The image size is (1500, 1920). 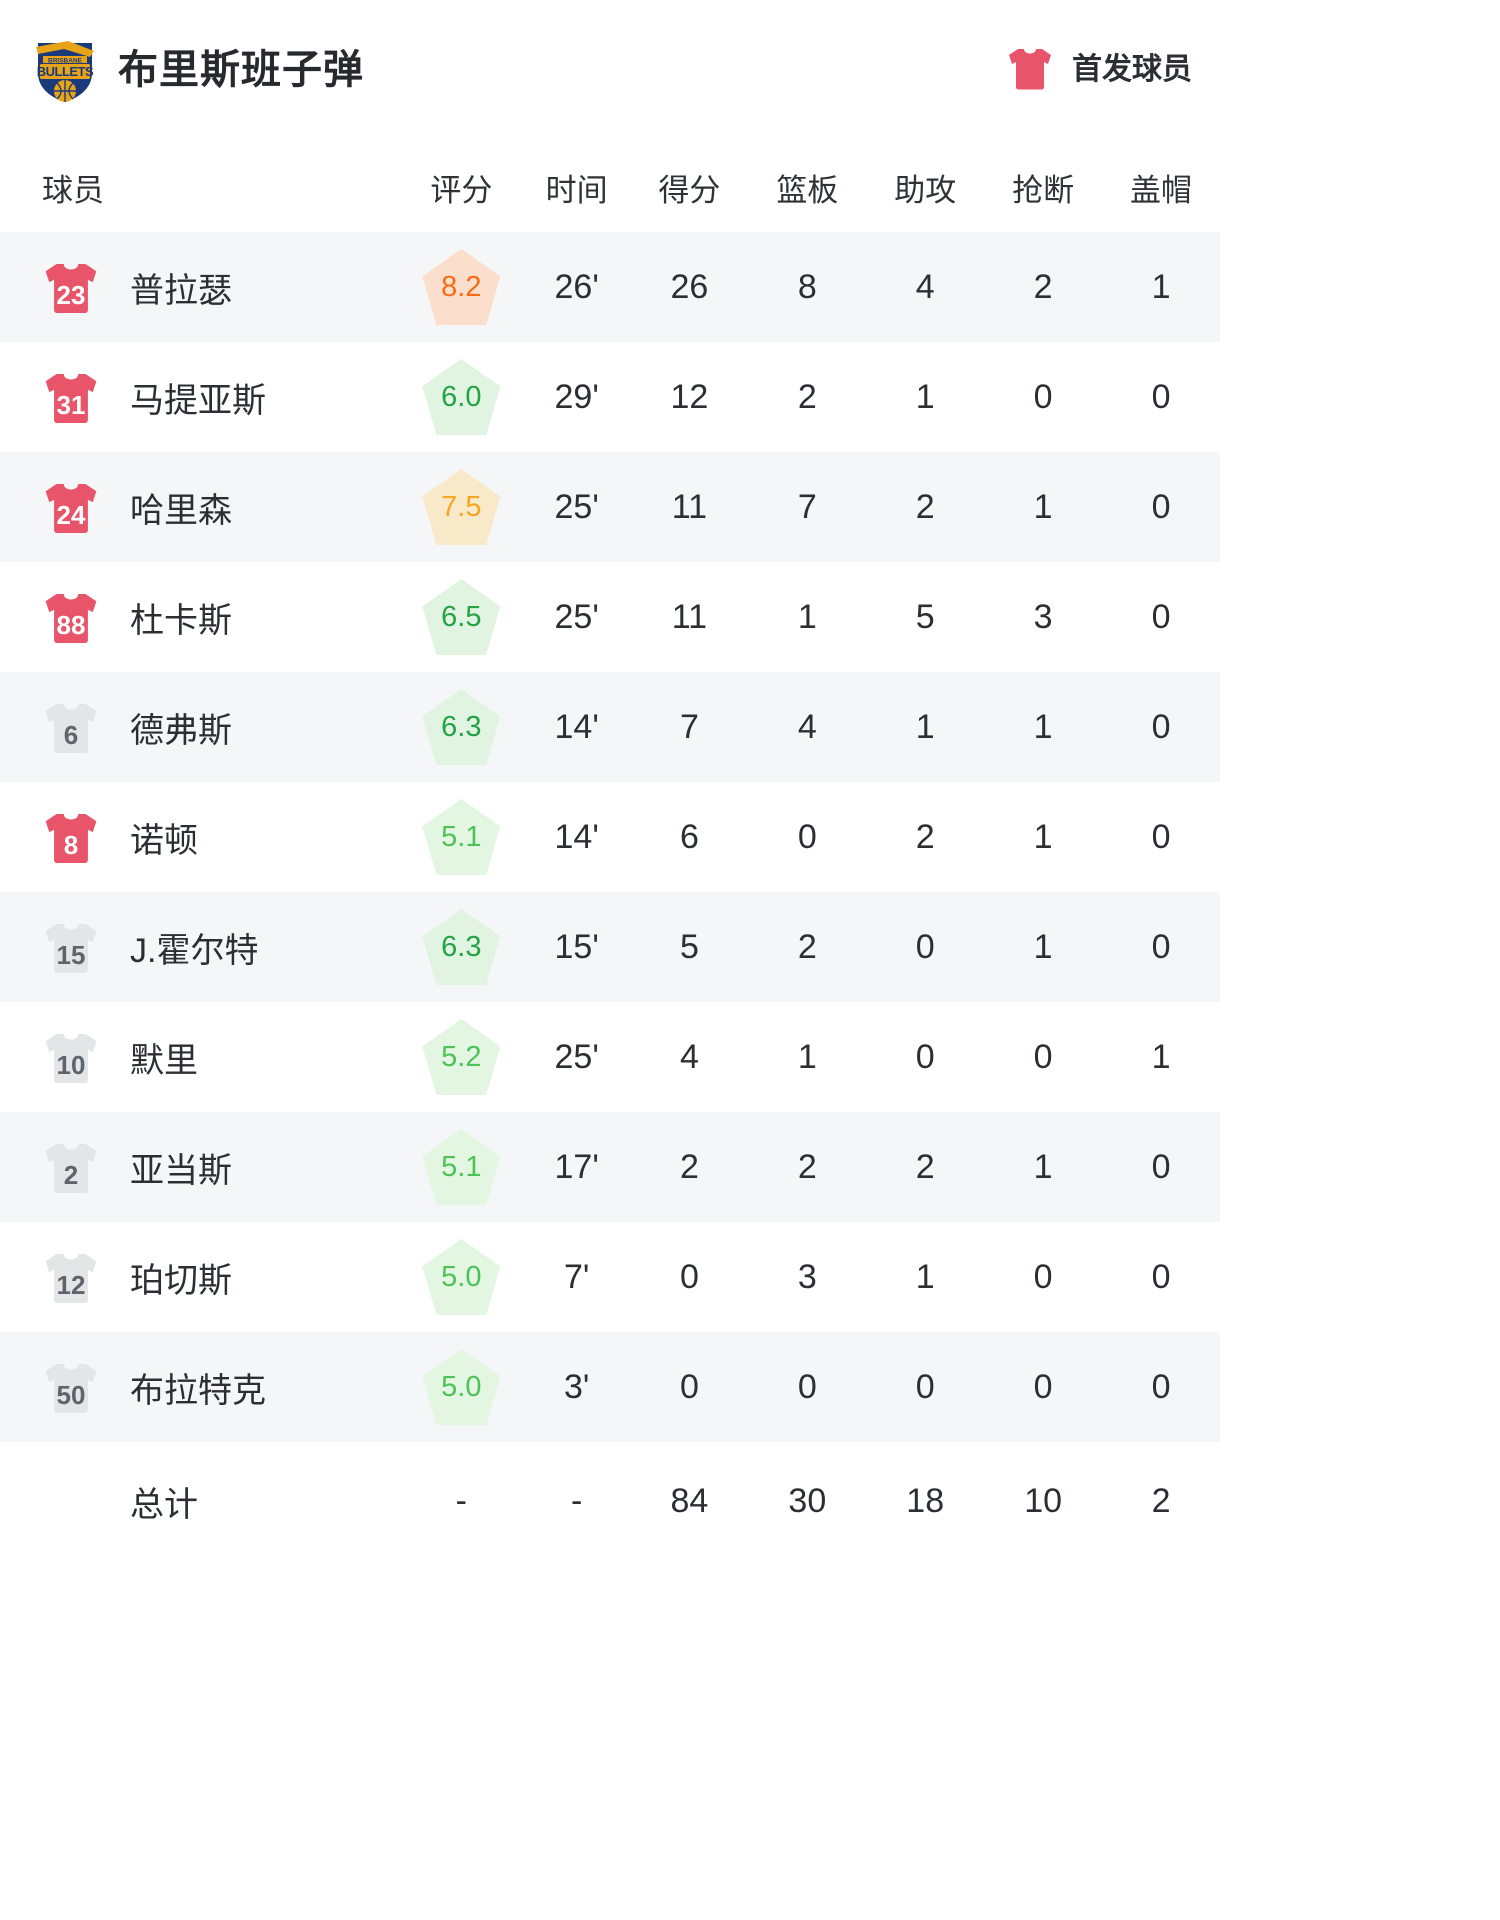 What do you see at coordinates (689, 286) in the screenshot?
I see `cell-points: 26` at bounding box center [689, 286].